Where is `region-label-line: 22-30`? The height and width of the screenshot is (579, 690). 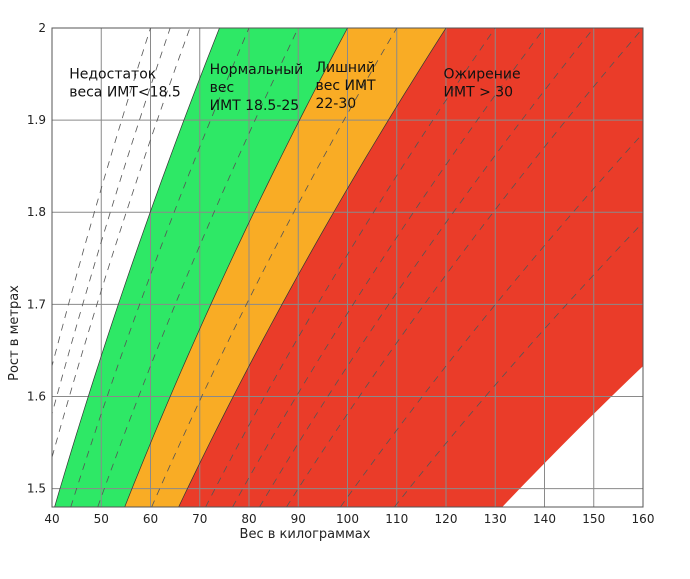 region-label-line: 22-30 is located at coordinates (335, 104).